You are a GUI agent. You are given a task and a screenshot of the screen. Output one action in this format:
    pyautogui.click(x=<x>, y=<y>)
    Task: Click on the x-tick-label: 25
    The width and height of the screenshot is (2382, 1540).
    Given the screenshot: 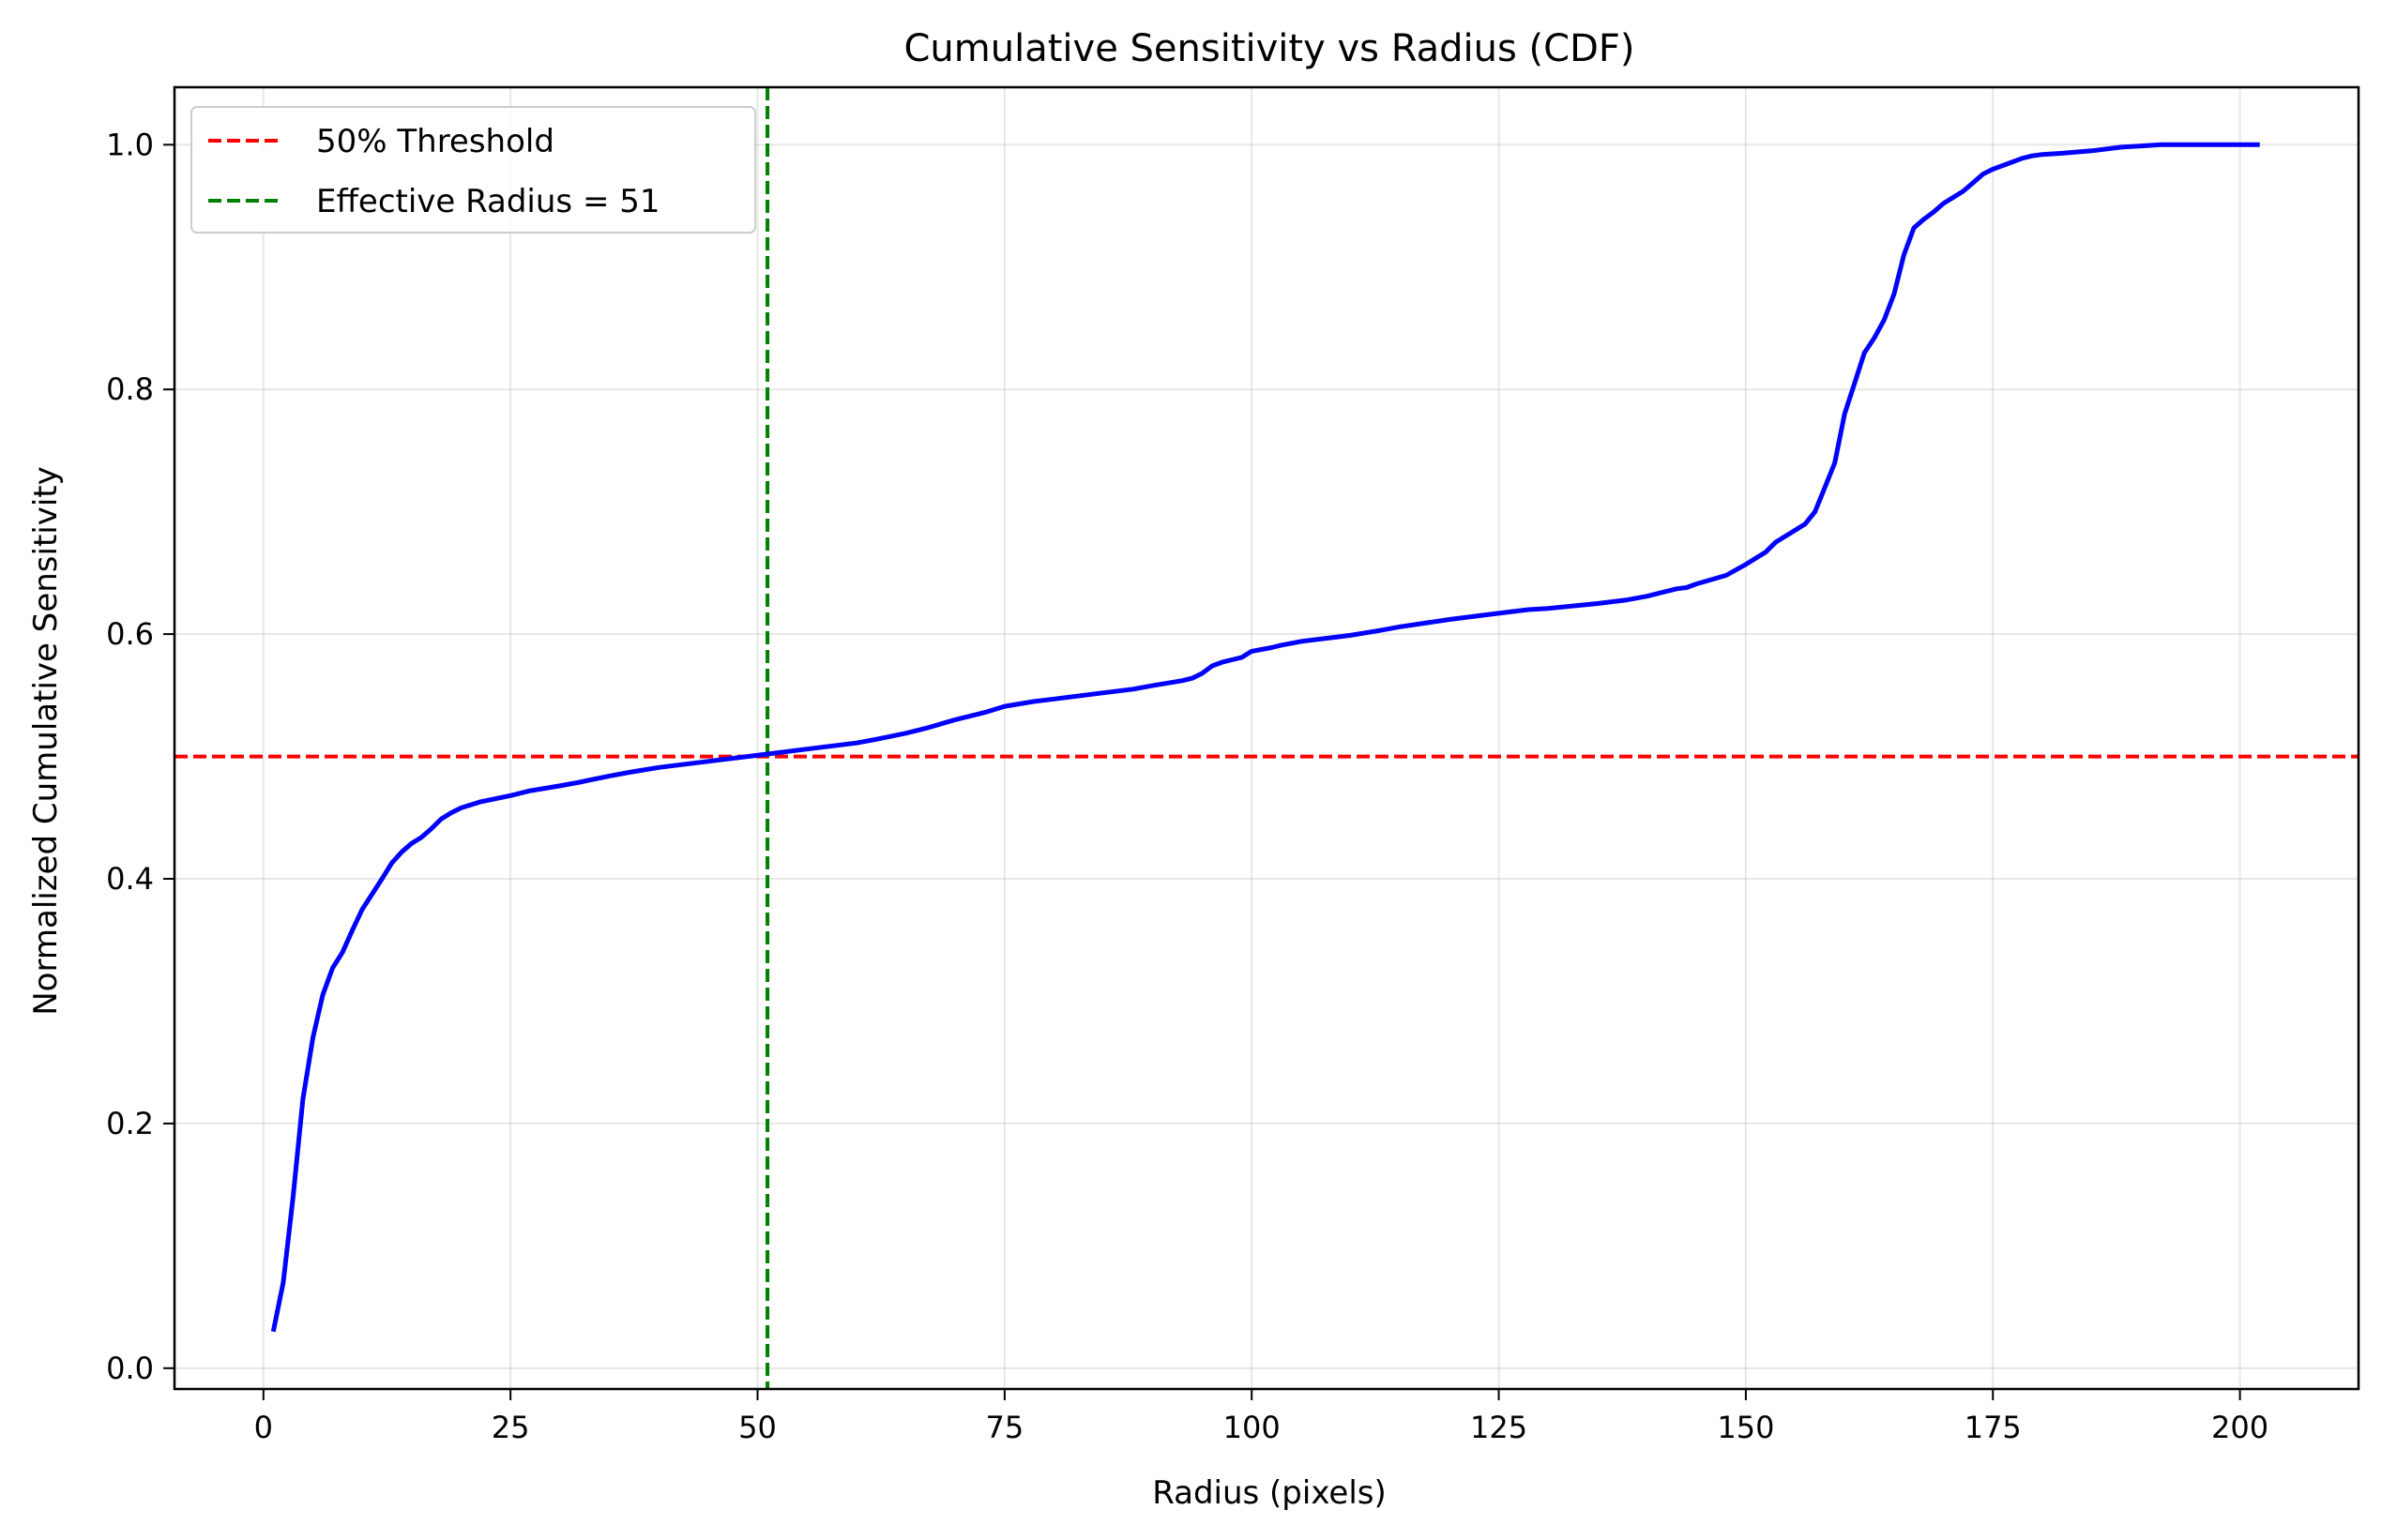 What is the action you would take?
    pyautogui.click(x=511, y=1427)
    